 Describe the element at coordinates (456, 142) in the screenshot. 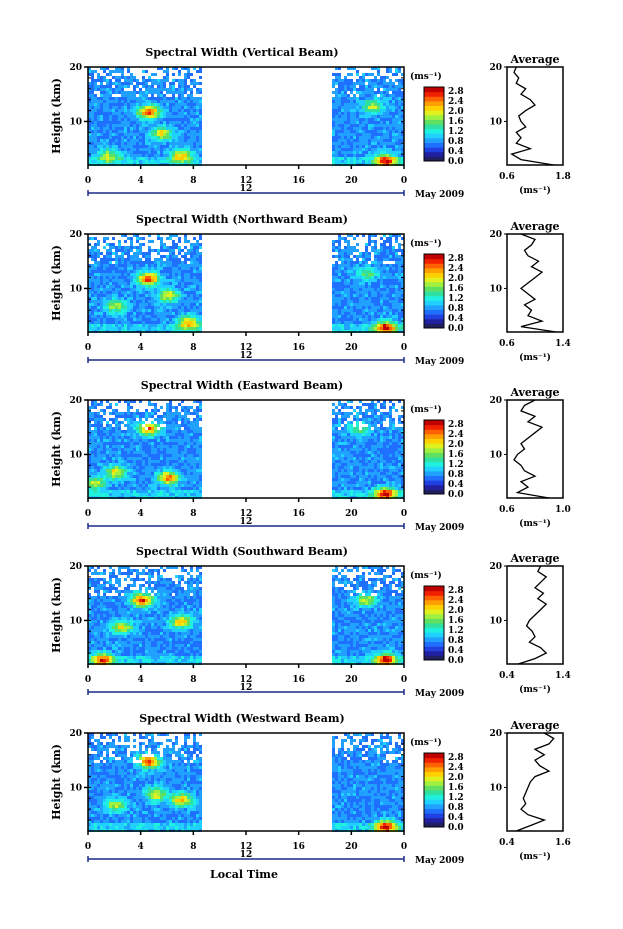

I see `colorbar-tick-label: 0.8` at that location.